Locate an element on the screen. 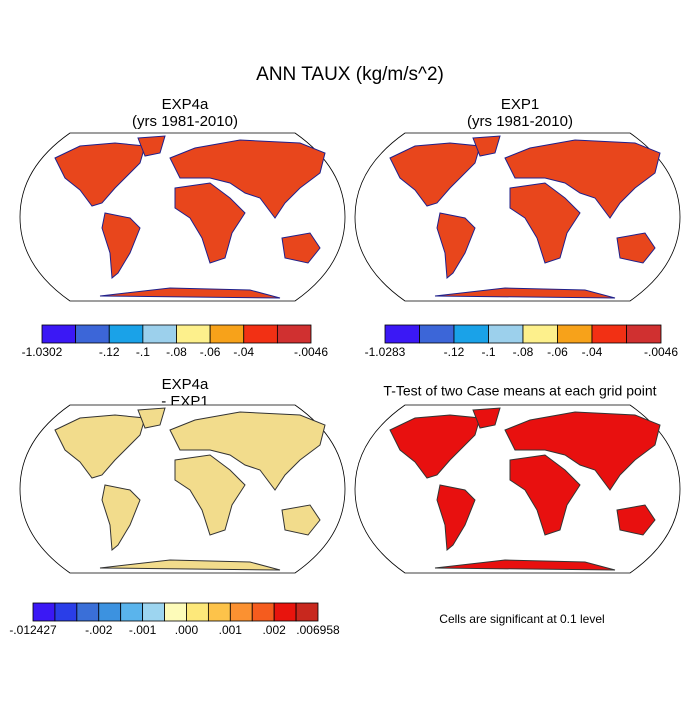 The image size is (700, 705). figure-title: ANN TAUX (kg/m/s^2) is located at coordinates (350, 74).